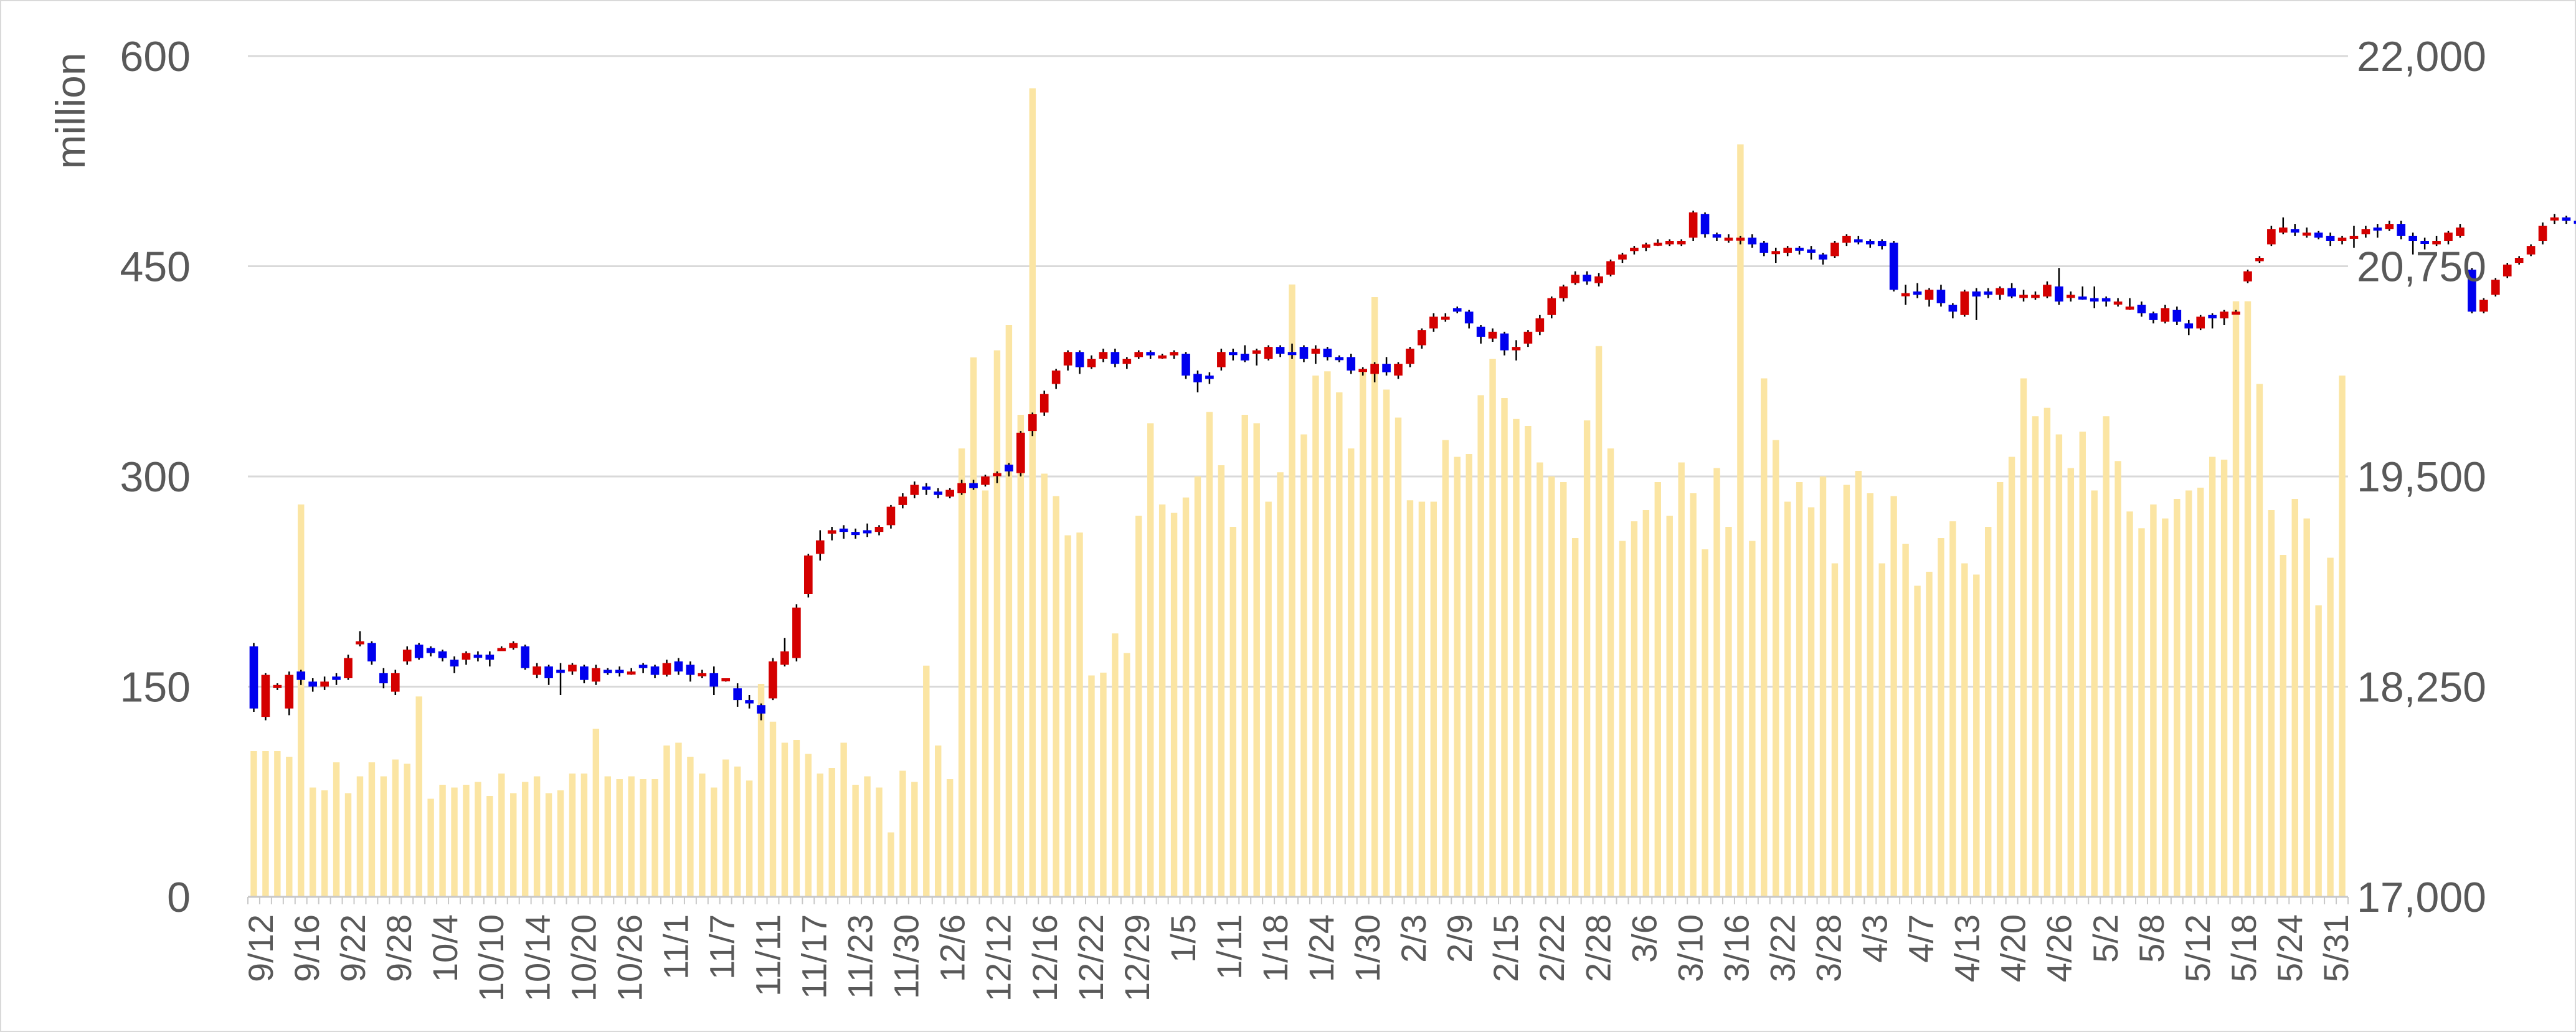 Image resolution: width=2576 pixels, height=1032 pixels. Describe the element at coordinates (156, 477) in the screenshot. I see `left-axis-ticks: 0 150 300 450 600` at that location.